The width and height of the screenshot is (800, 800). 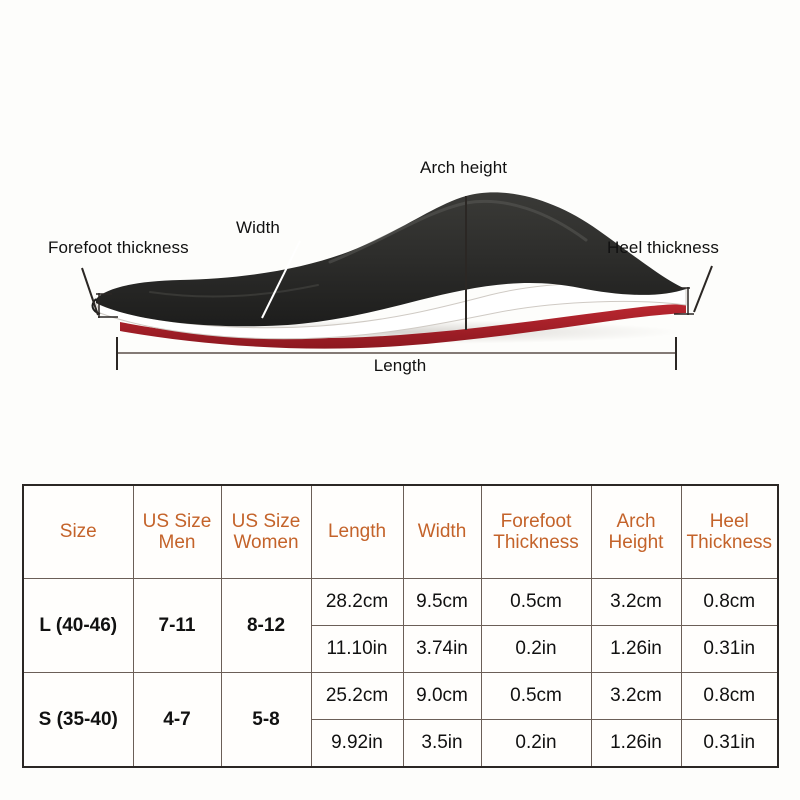 What do you see at coordinates (442, 696) in the screenshot?
I see `cell-width-s-cm: 9.0cm` at bounding box center [442, 696].